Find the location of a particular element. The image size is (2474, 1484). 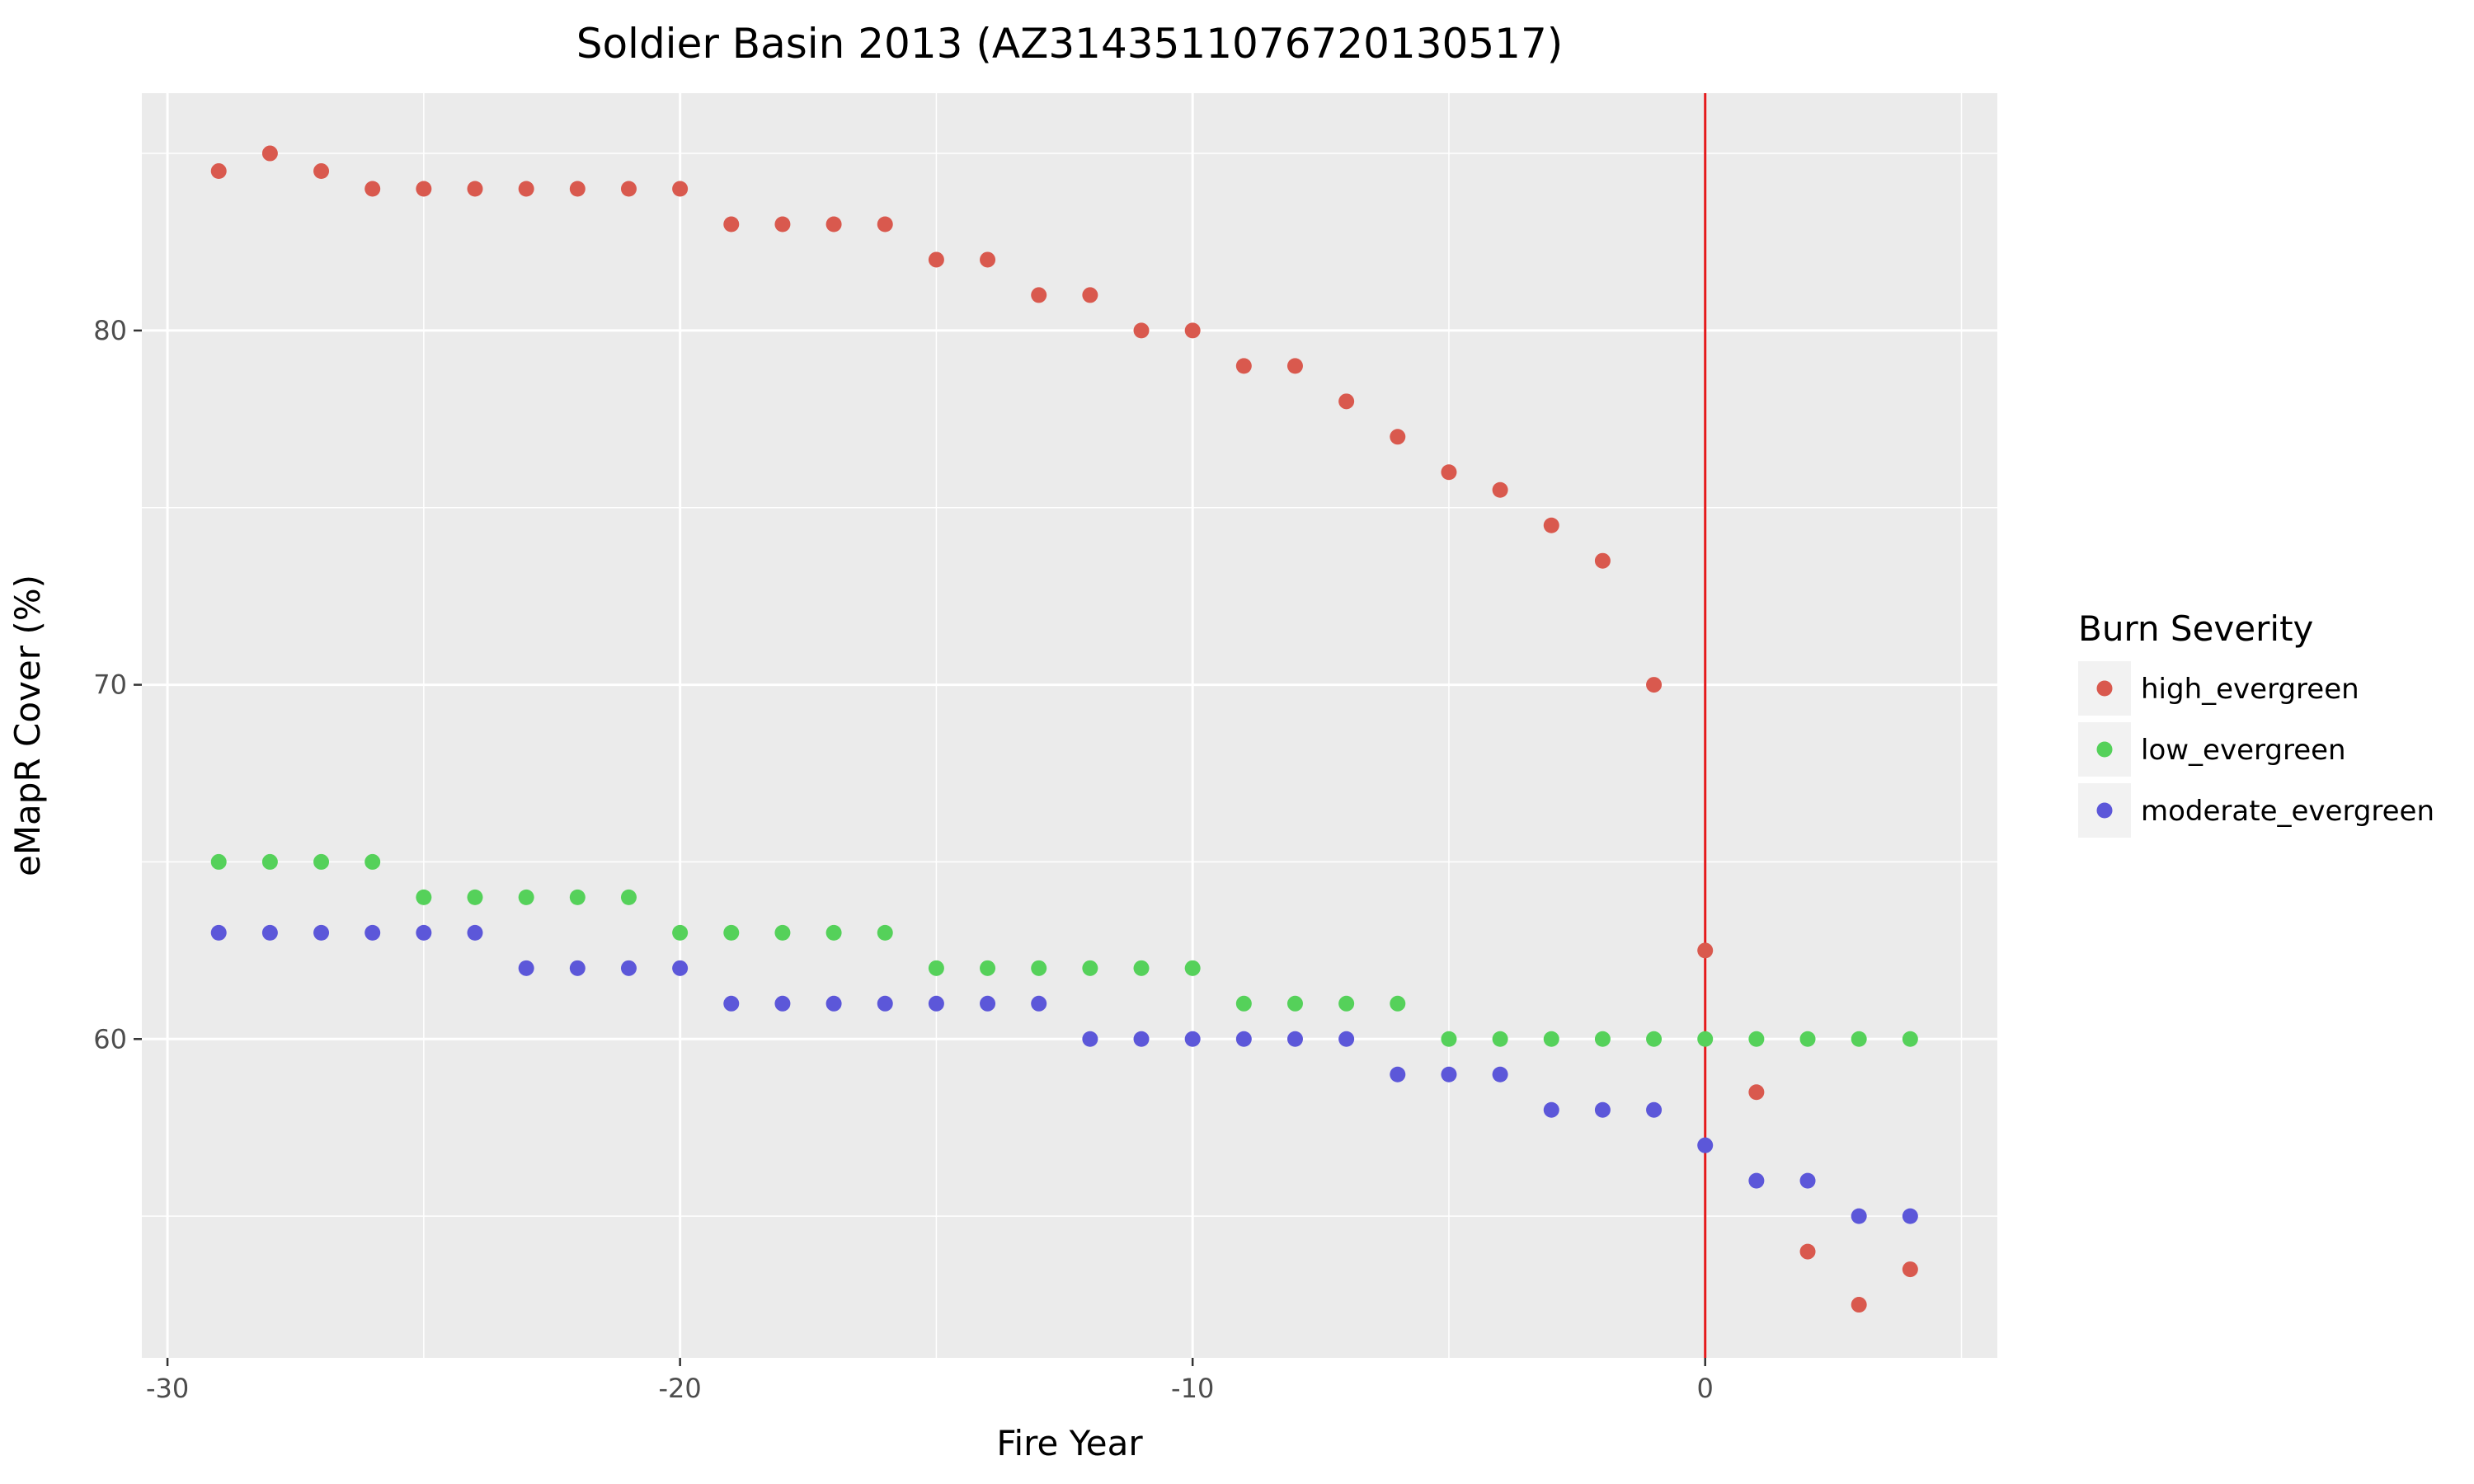

legend-label-moderate_evergreen: moderate_evergreen is located at coordinates (2287, 811).